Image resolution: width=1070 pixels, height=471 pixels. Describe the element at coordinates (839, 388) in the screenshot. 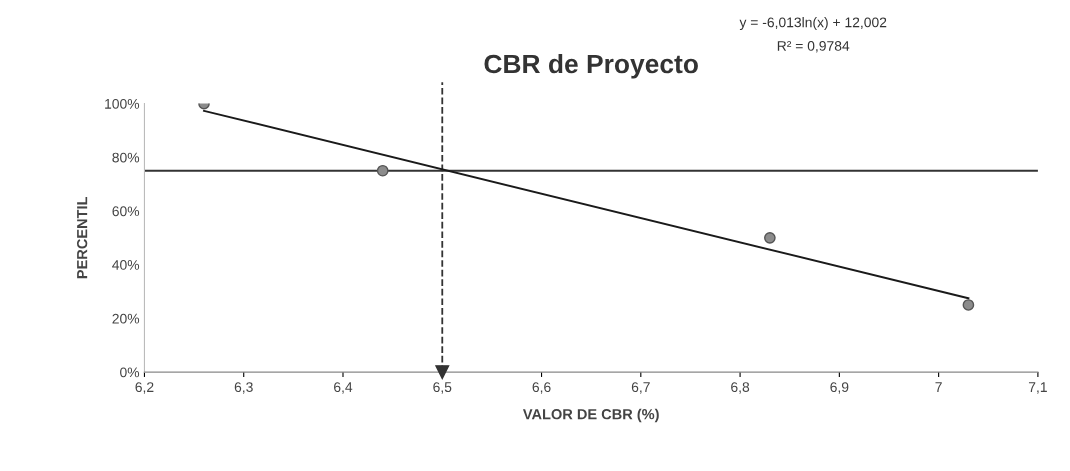

I see `x-tick-label: 6,9` at that location.